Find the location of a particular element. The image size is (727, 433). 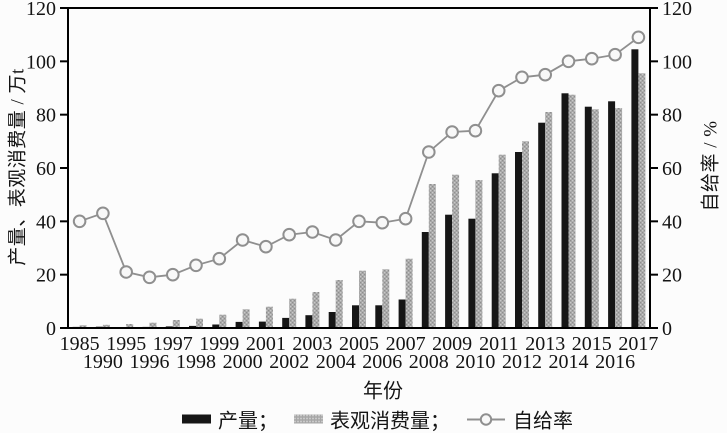

marker-rate-2005 is located at coordinates (359, 221).